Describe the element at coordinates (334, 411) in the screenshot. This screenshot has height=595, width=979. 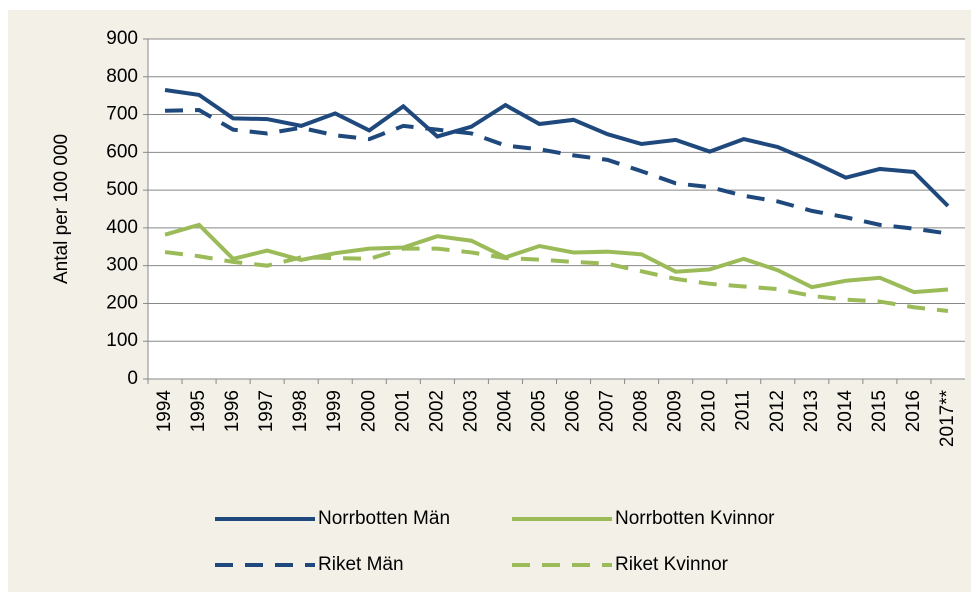
I see `x-tick-label: 1999` at that location.